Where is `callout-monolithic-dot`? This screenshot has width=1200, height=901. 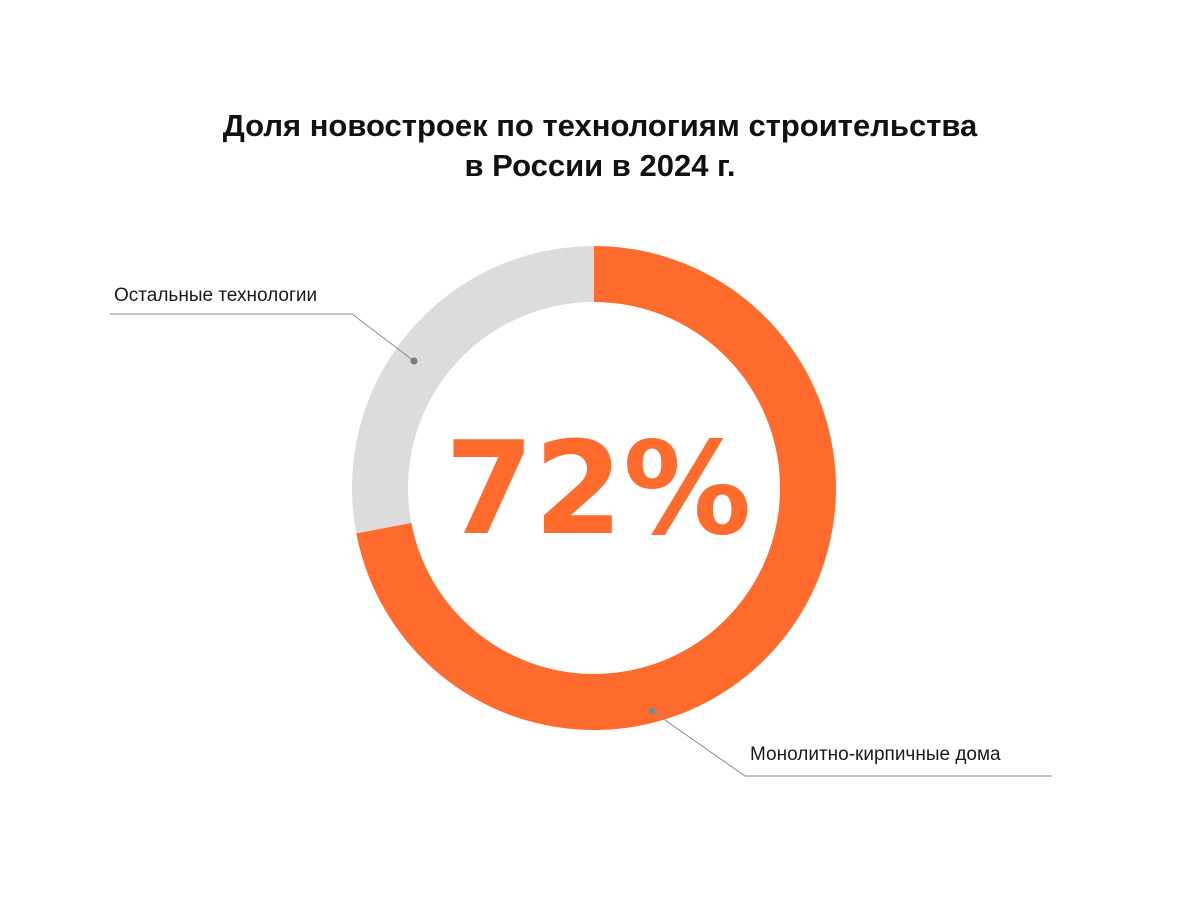
callout-monolithic-dot is located at coordinates (652, 711).